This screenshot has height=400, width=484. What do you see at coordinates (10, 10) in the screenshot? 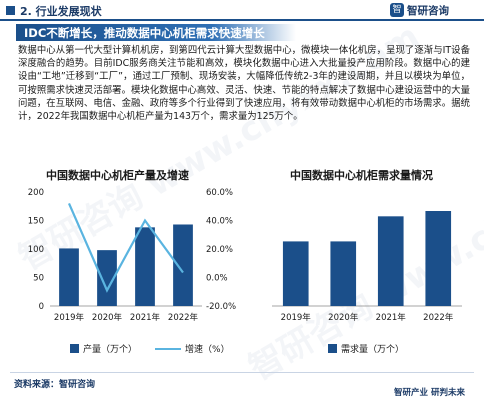
I see `section-marker-icon` at bounding box center [10, 10].